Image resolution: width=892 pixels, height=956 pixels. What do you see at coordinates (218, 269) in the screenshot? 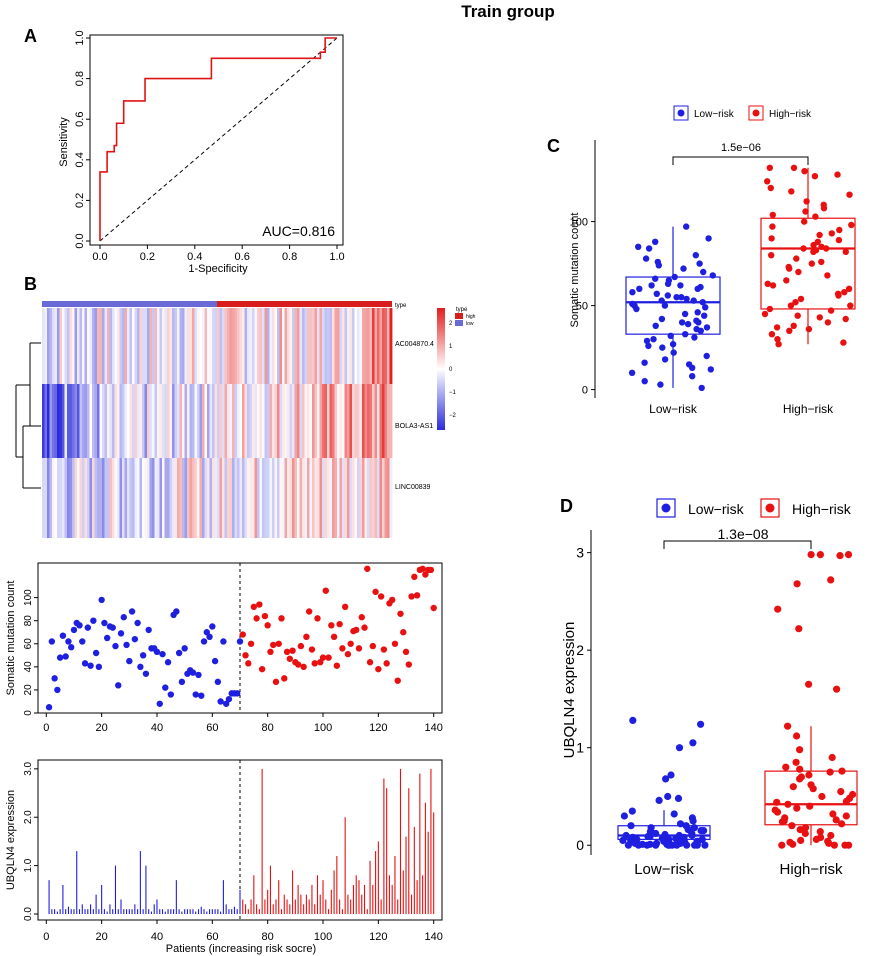
I see `roc-x-label: 1-Specificity` at bounding box center [218, 269].